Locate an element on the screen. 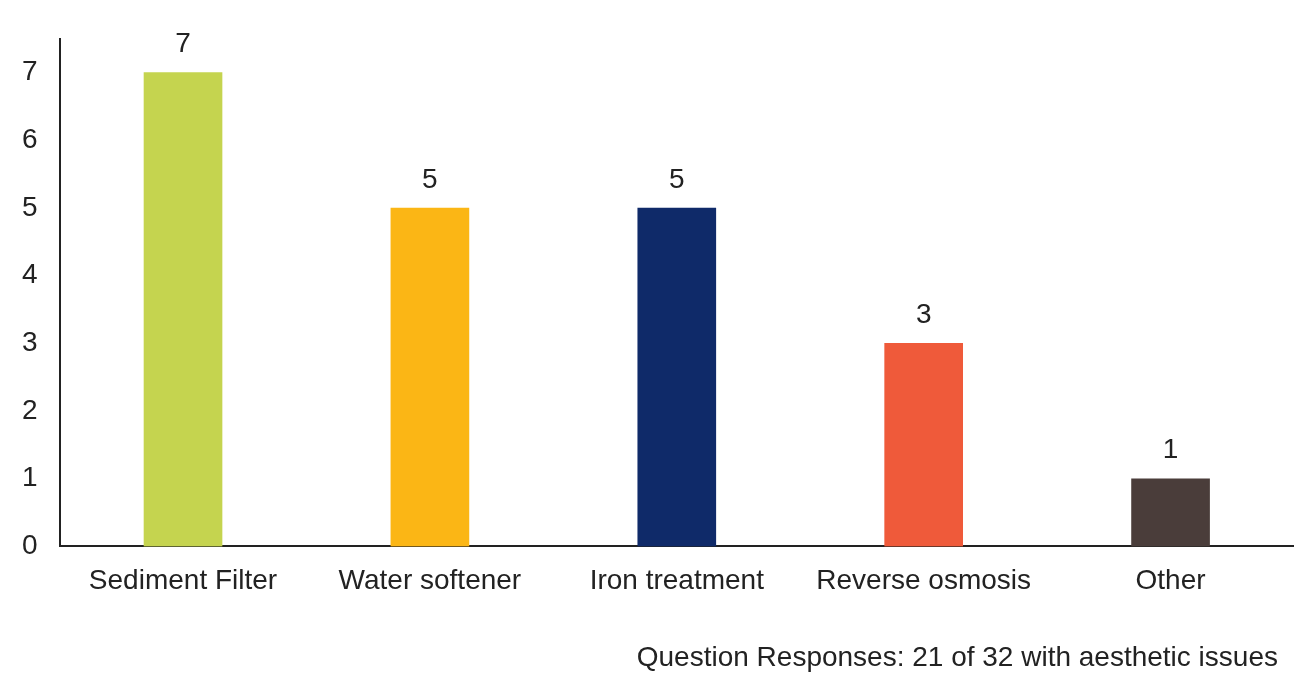 Image resolution: width=1294 pixels, height=676 pixels. y-tick-label: 4 is located at coordinates (29, 274).